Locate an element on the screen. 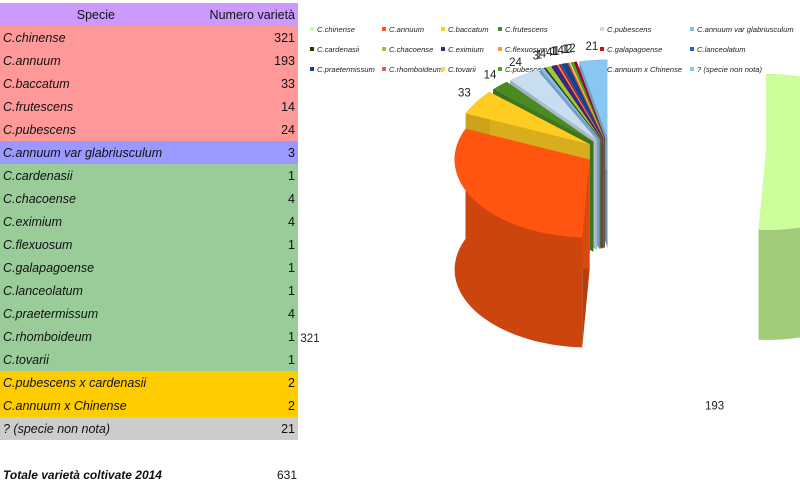  legend-item: C.chacoense is located at coordinates (407, 49).